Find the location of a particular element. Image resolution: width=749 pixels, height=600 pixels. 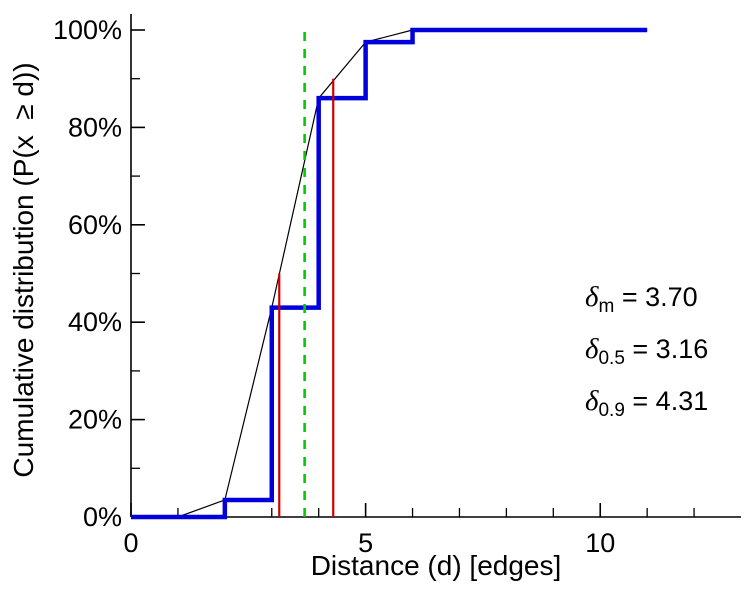

x-tick-label: 0 is located at coordinates (130, 543).